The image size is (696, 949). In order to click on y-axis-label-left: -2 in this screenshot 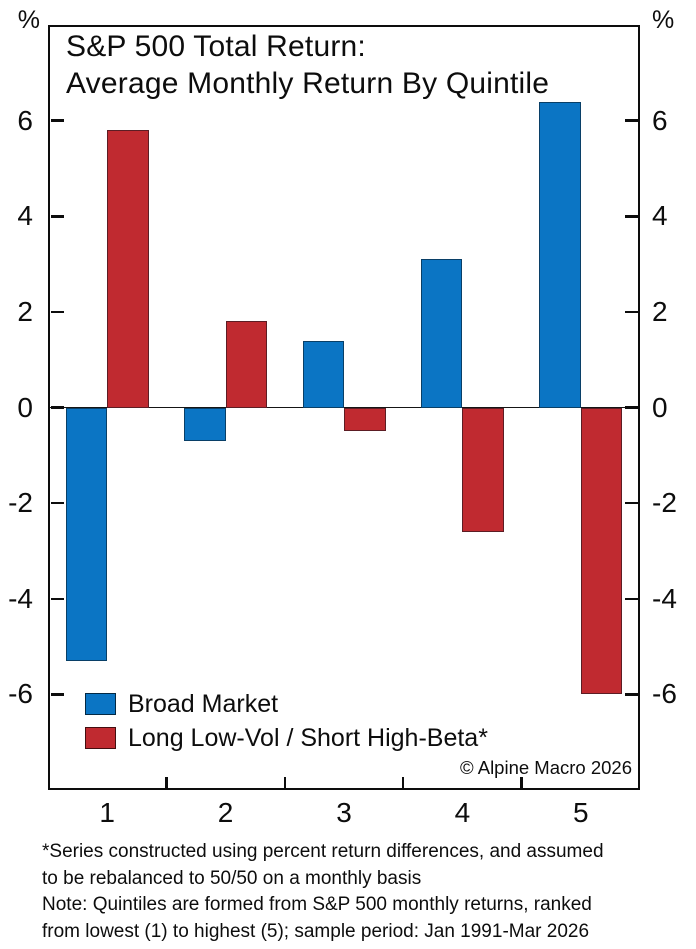, I will do `click(20, 503)`.